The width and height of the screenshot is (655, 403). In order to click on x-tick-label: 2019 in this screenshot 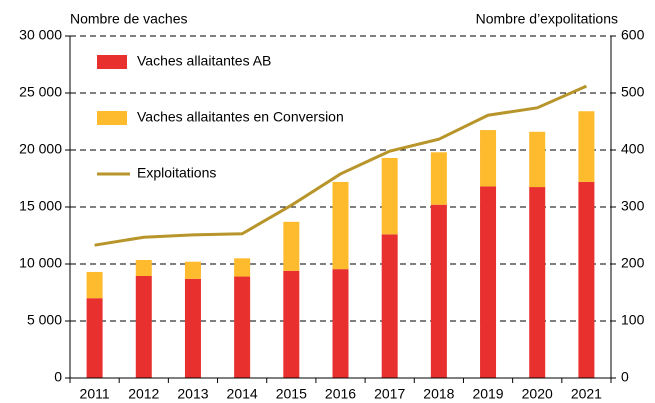, I will do `click(487, 394)`.